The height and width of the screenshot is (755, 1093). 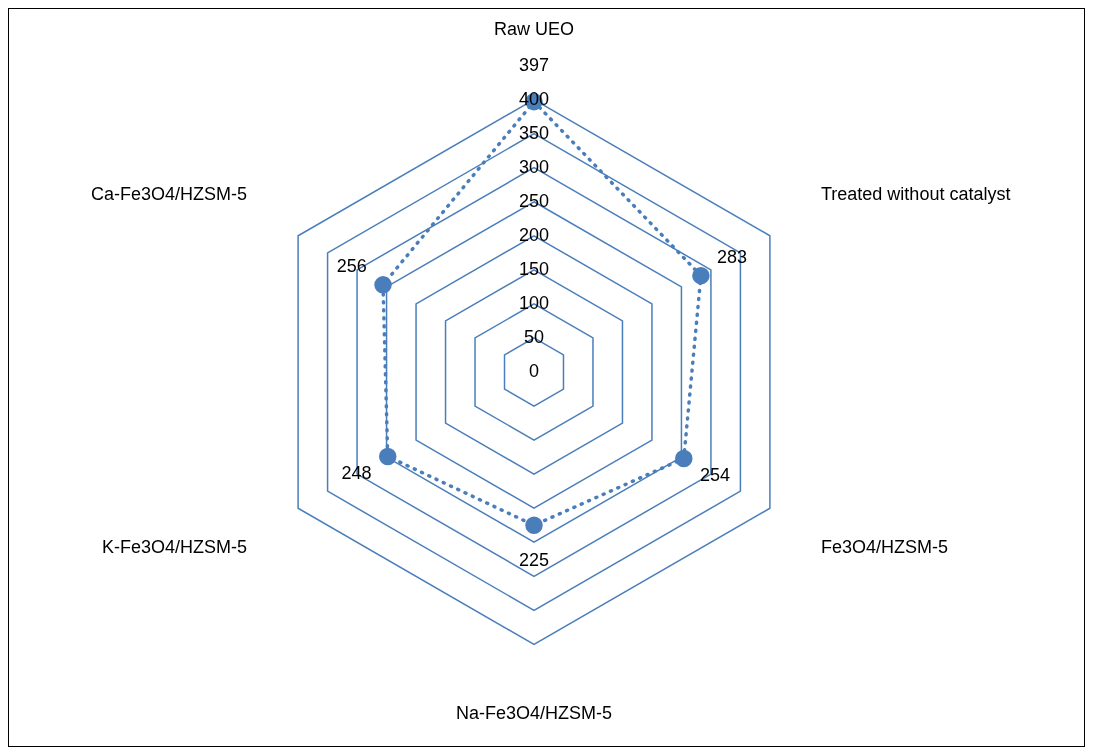 What do you see at coordinates (174, 547) in the screenshot?
I see `spoke-label: K-Fe3O4/HZSM-5` at bounding box center [174, 547].